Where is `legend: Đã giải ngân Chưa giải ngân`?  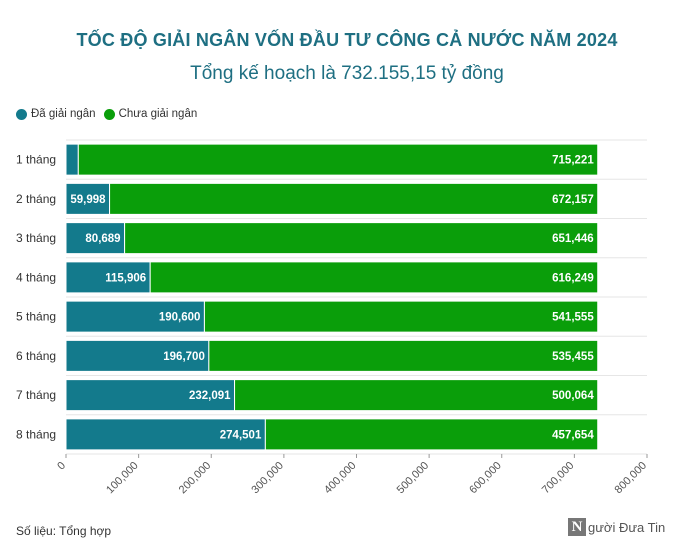 legend: Đã giải ngân Chưa giải ngân is located at coordinates (110, 114).